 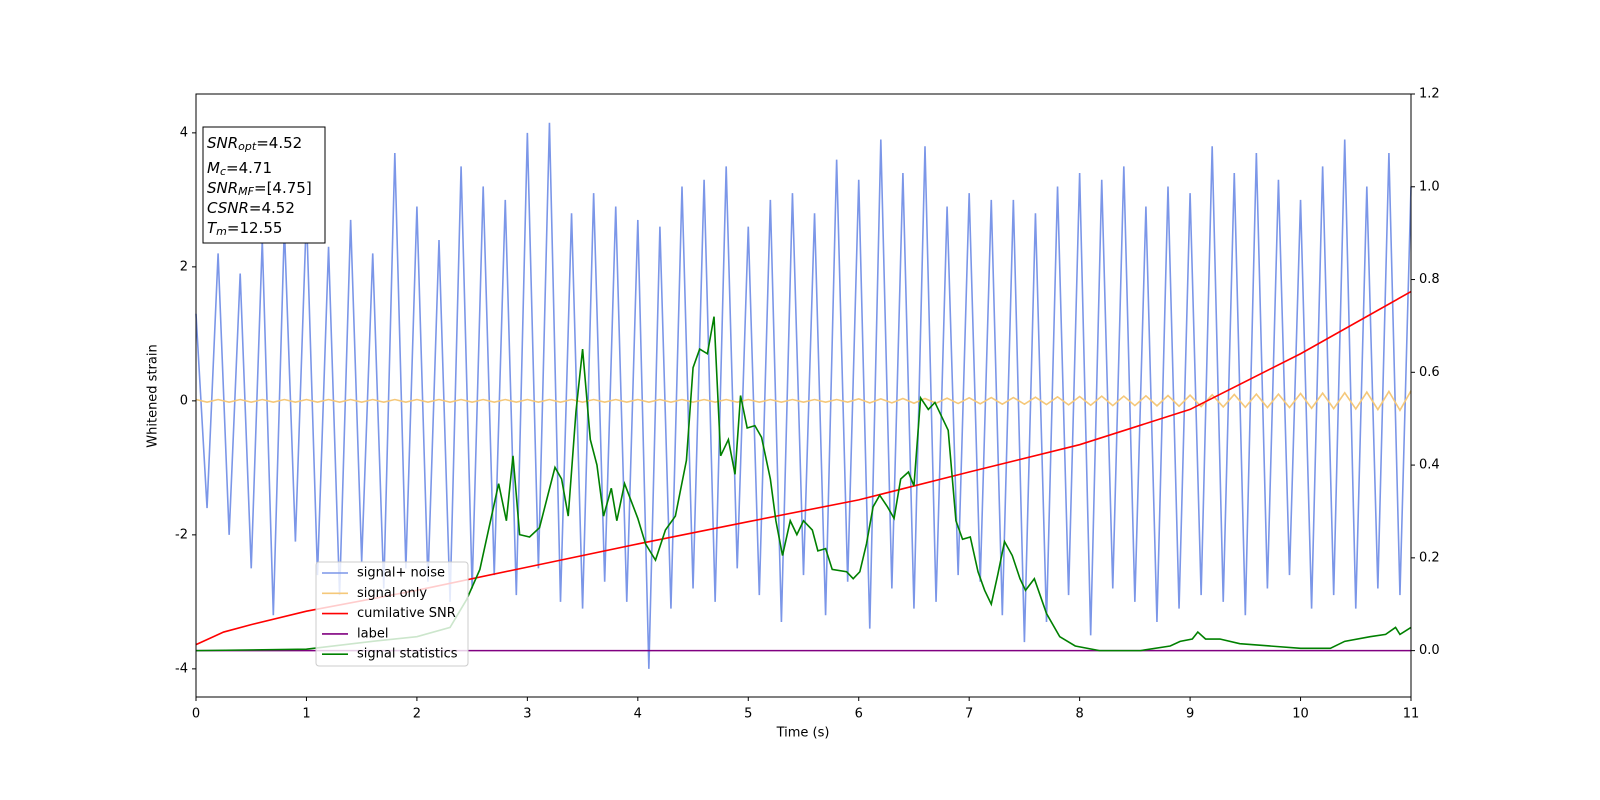 What do you see at coordinates (859, 714) in the screenshot?
I see `x-tick-label: 6` at bounding box center [859, 714].